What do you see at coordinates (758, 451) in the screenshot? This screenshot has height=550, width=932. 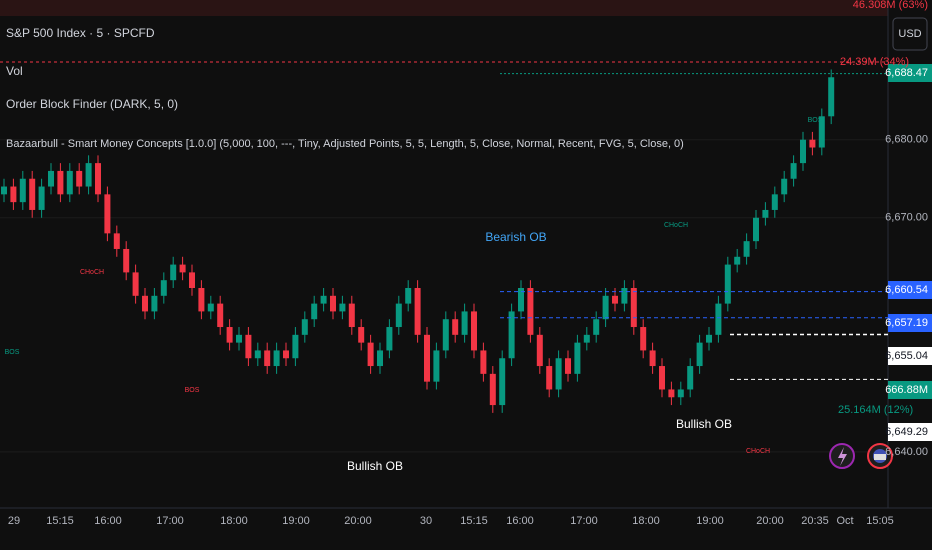 I see `annotation: CHoCH` at bounding box center [758, 451].